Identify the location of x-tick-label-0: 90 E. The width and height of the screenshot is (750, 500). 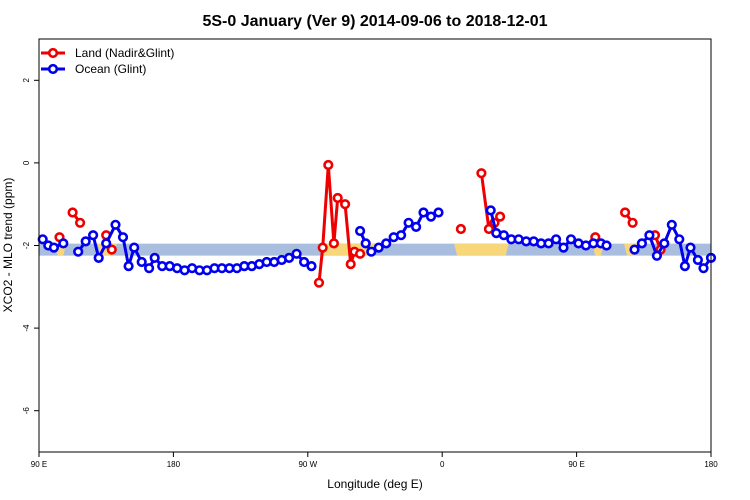
(39, 464).